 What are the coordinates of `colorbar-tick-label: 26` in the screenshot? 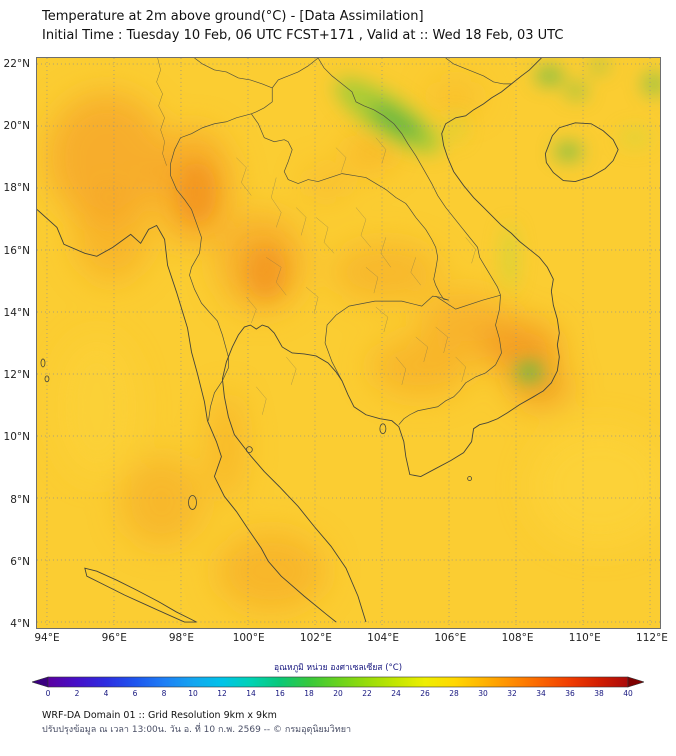 It's located at (425, 693).